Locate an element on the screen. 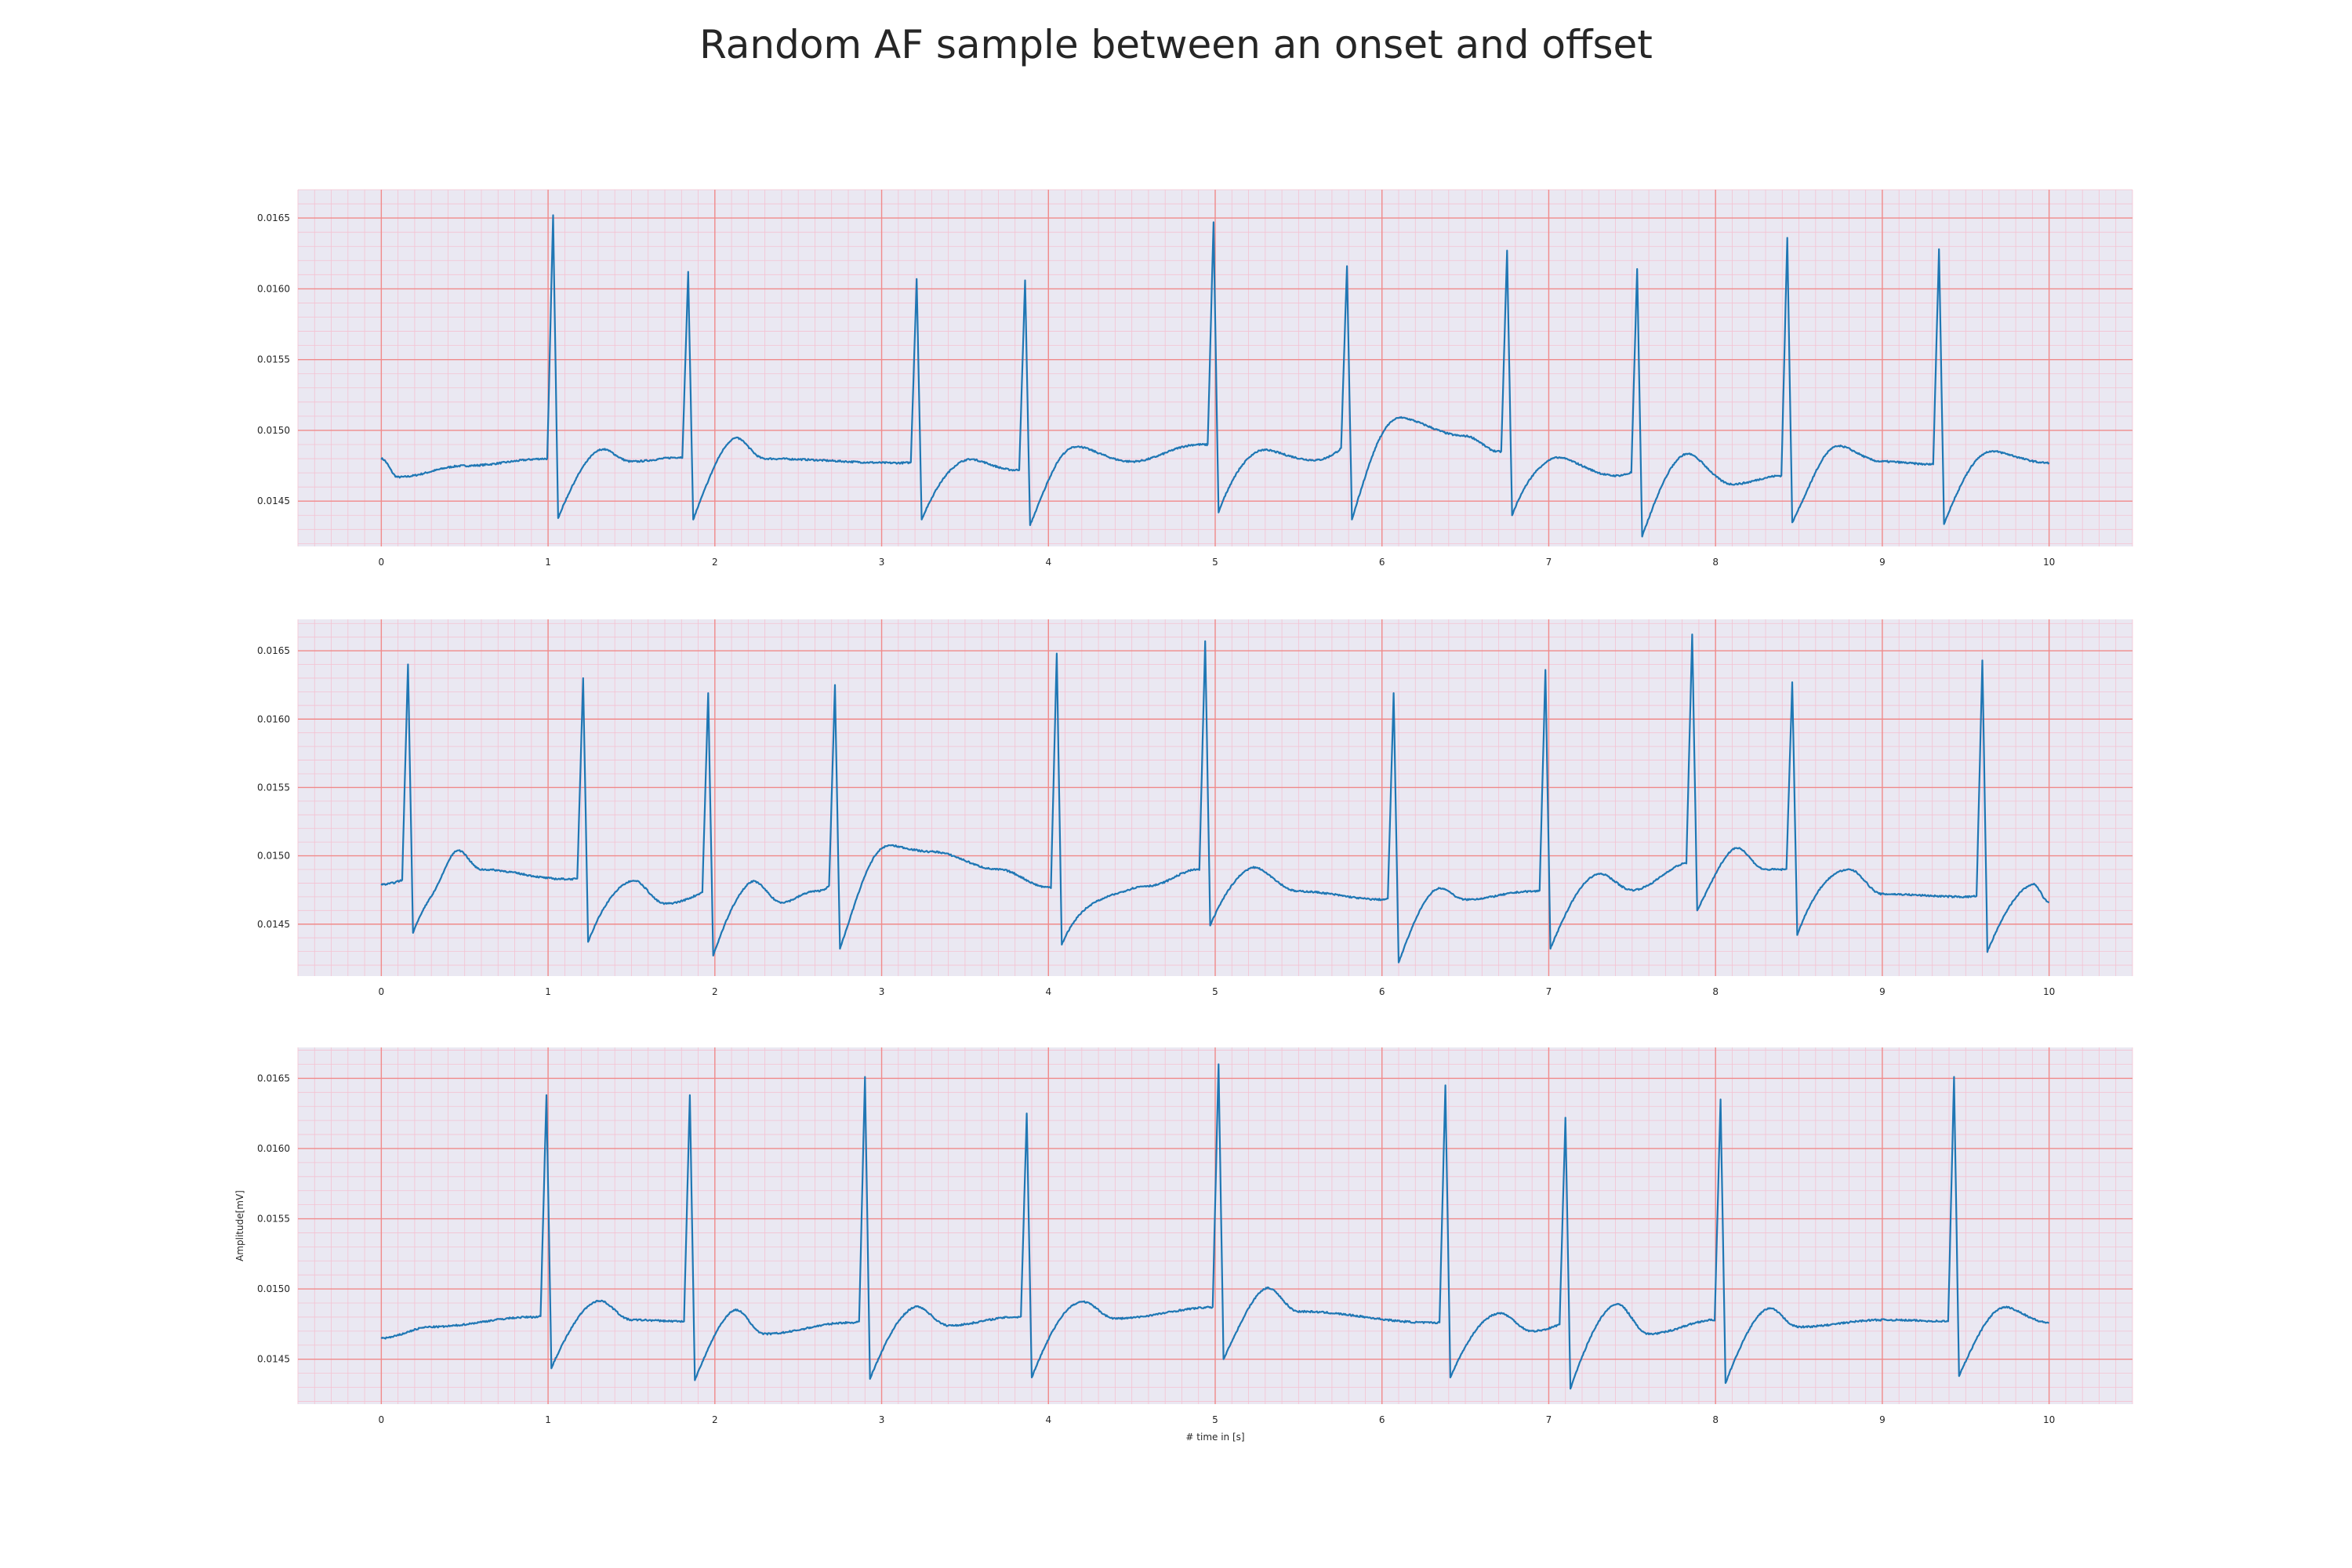 The height and width of the screenshot is (1568, 2352). y-axis-label: Amplitude[mV] is located at coordinates (239, 1225).